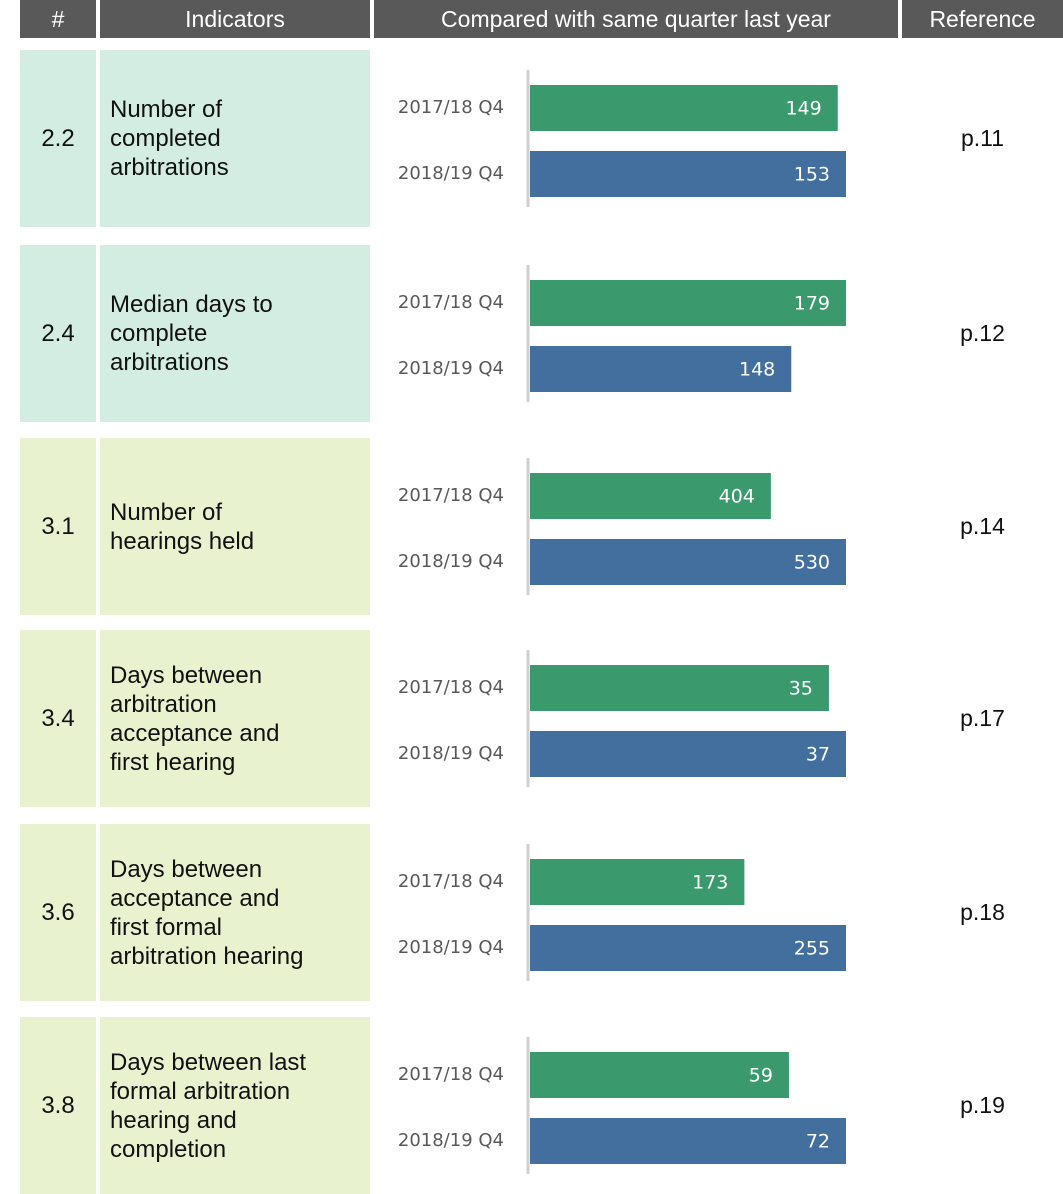 This screenshot has width=1063, height=1194. I want to click on bar-chart: 2017/18 Q4 35 2018/19 Q4 37, so click(622, 718).